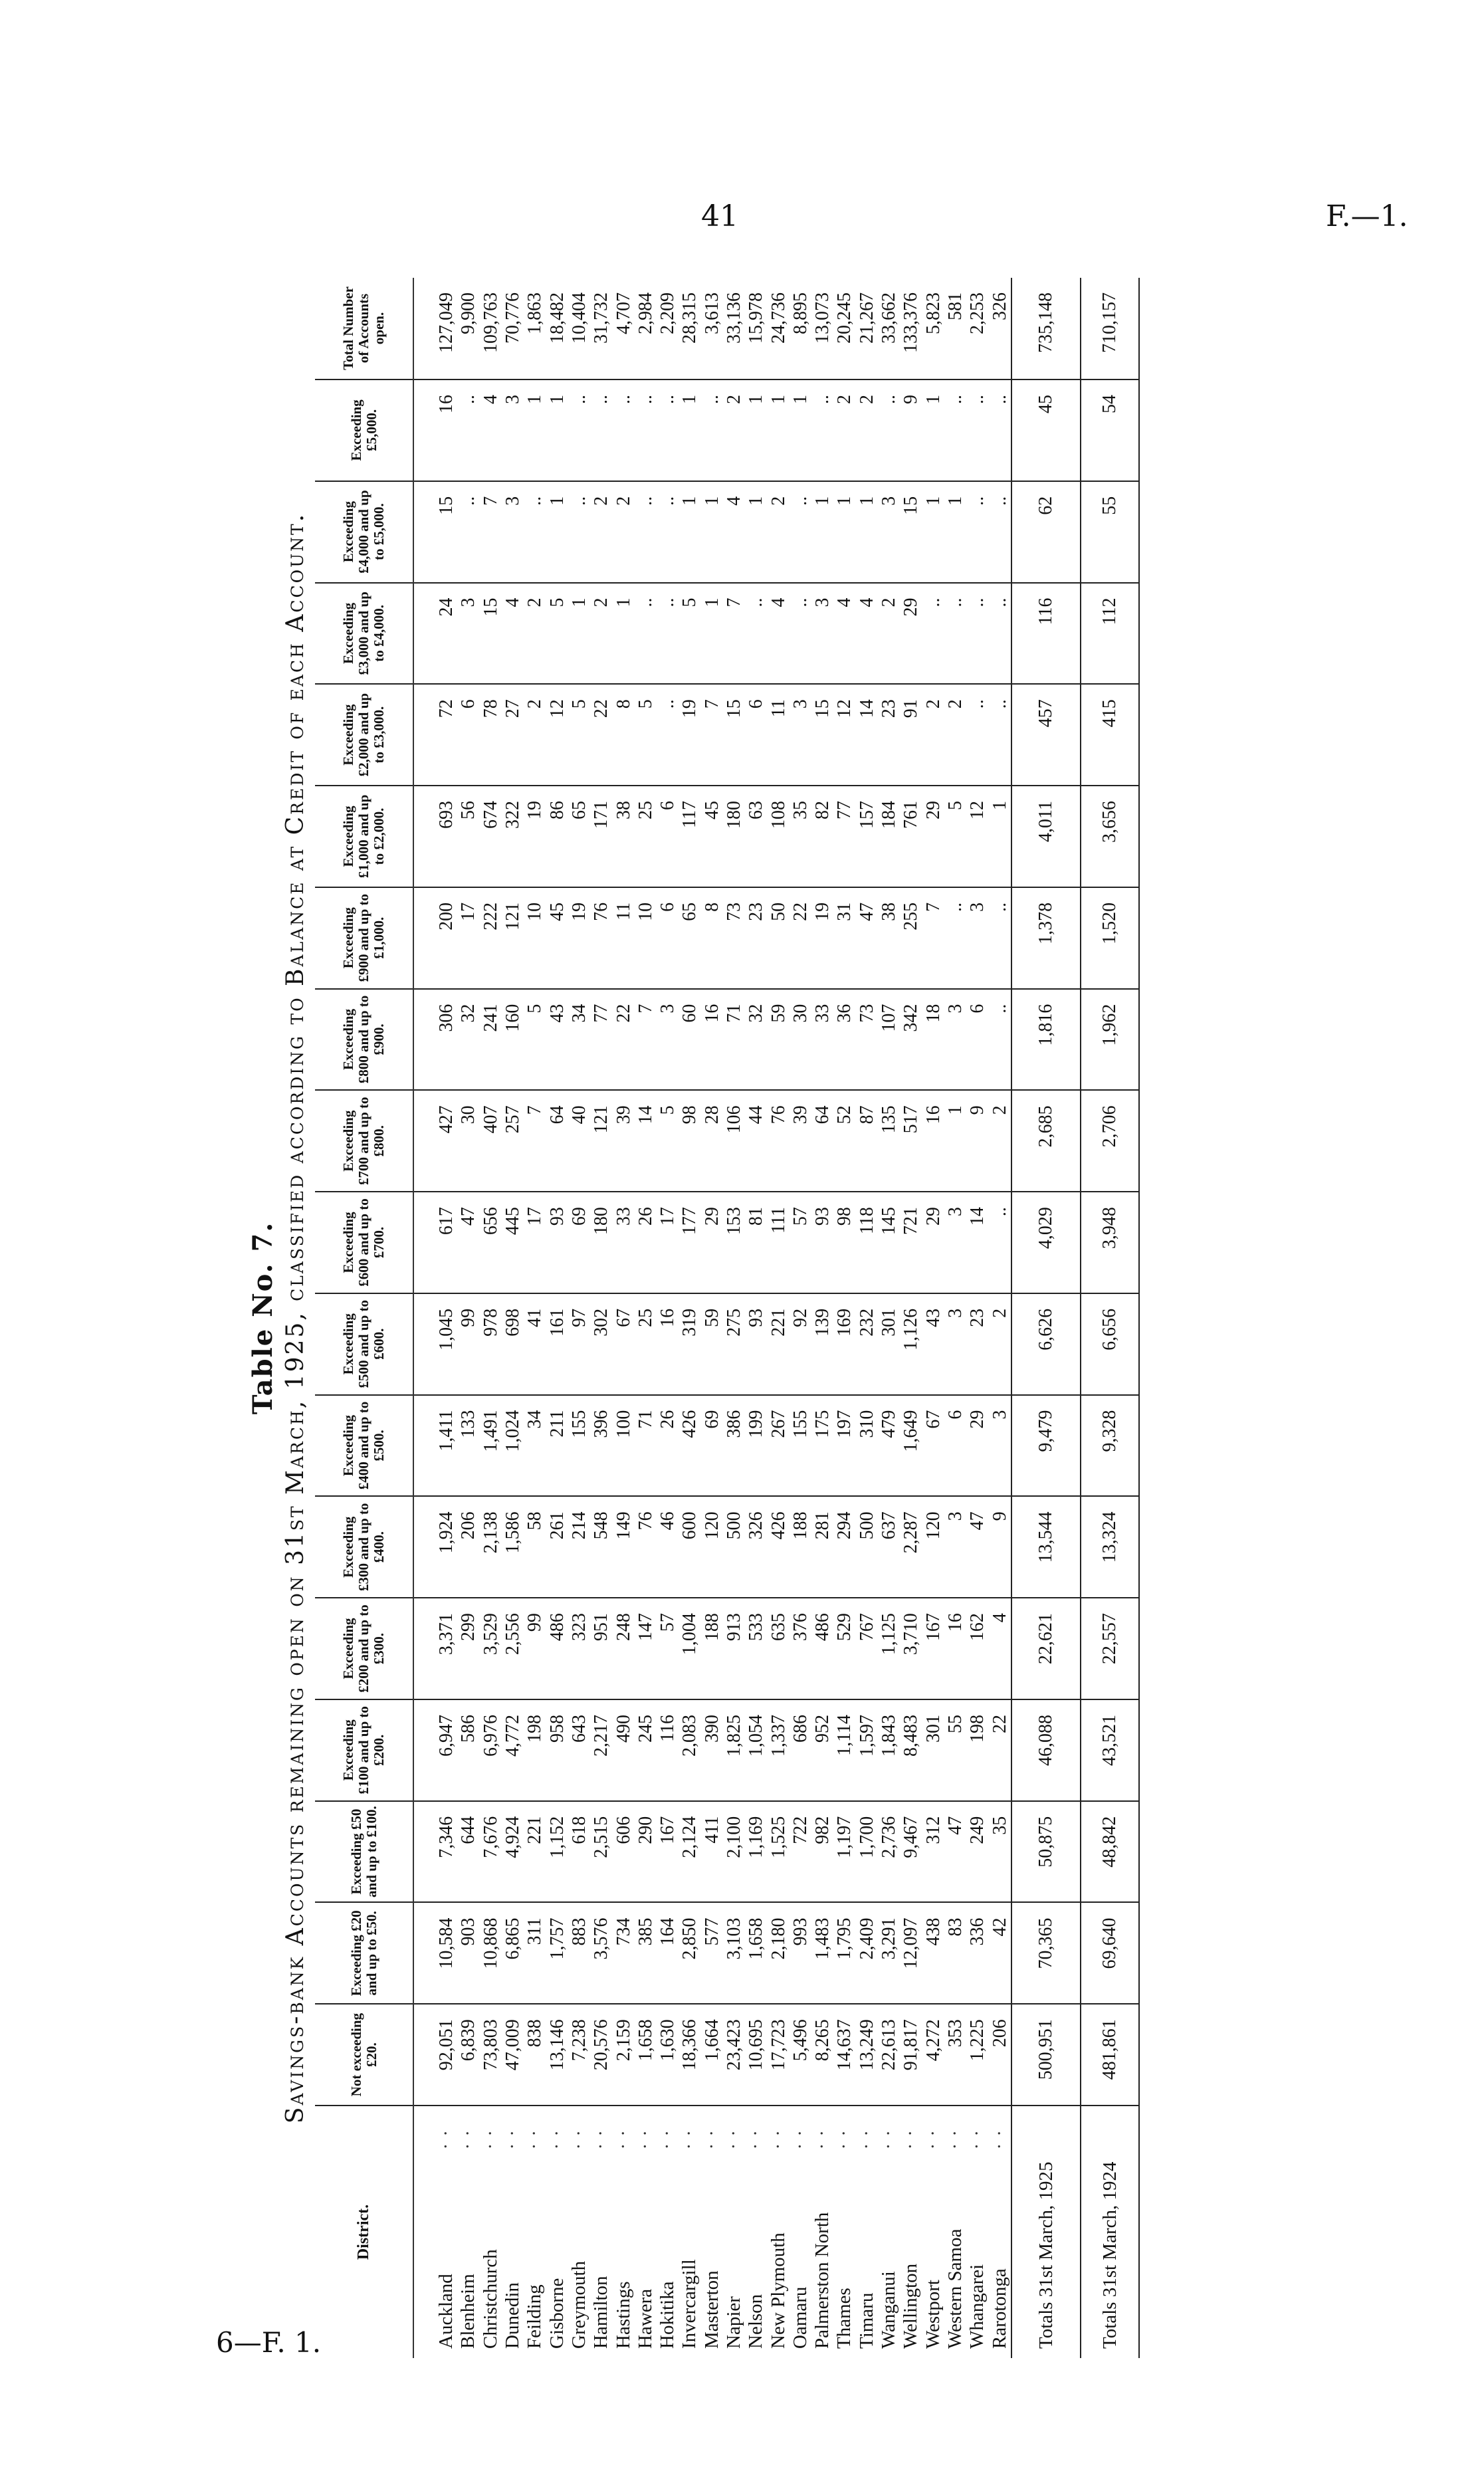  I want to click on value-cell: 1,658, so click(646, 2055).